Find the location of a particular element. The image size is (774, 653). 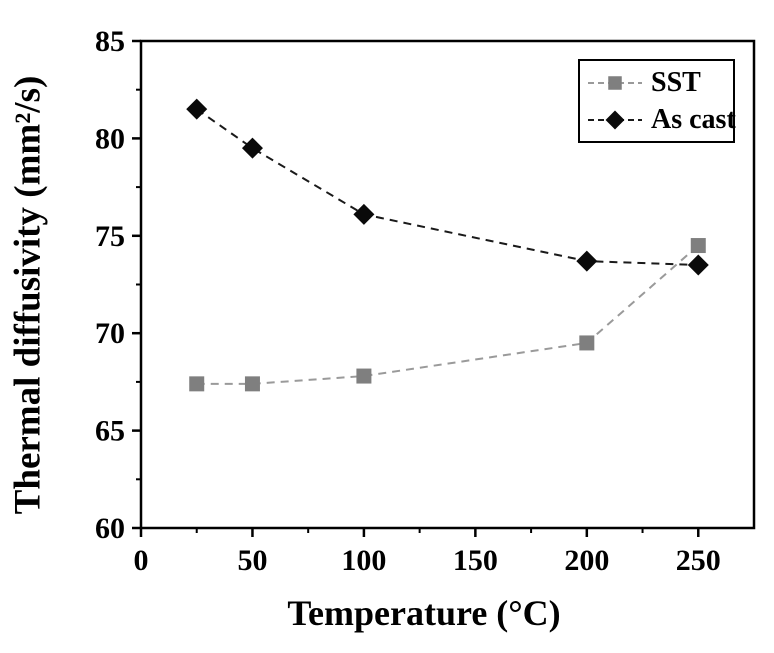

x-tick-label: 200 is located at coordinates (586, 560).